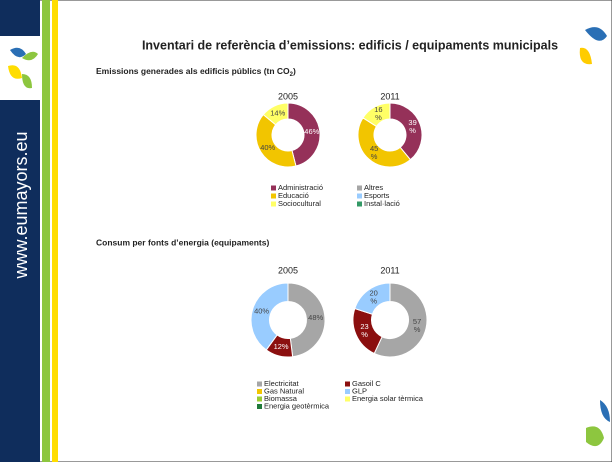  What do you see at coordinates (315, 317) in the screenshot?
I see `data-label: 48%` at bounding box center [315, 317].